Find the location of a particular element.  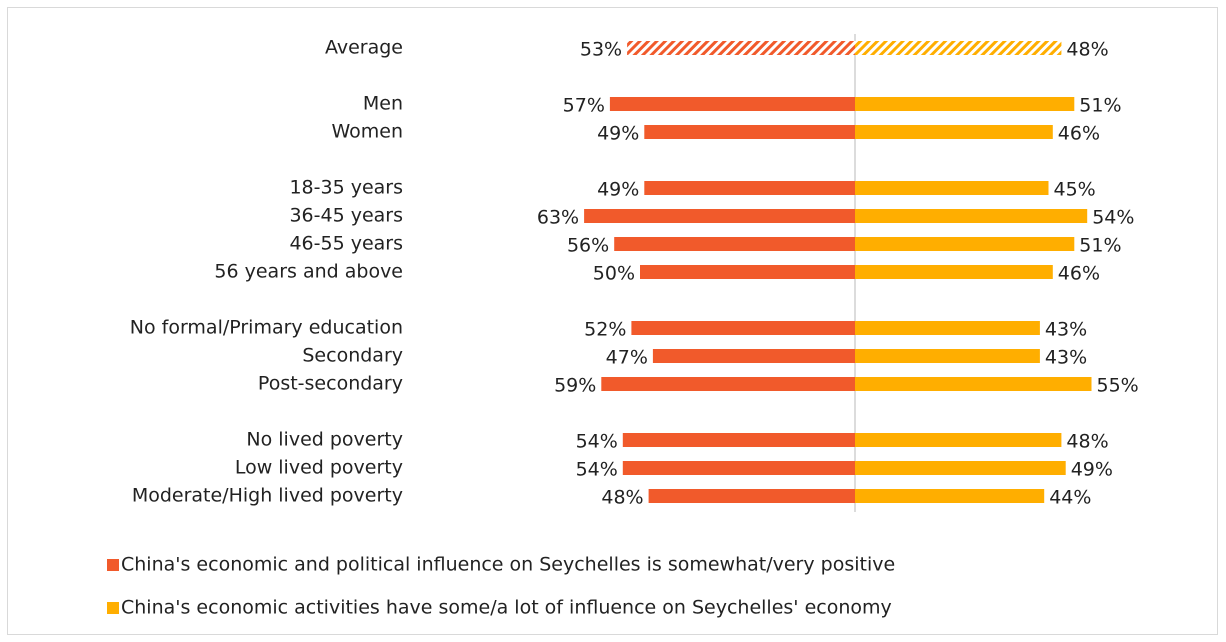

category-label: 18-35 years is located at coordinates (346, 188).